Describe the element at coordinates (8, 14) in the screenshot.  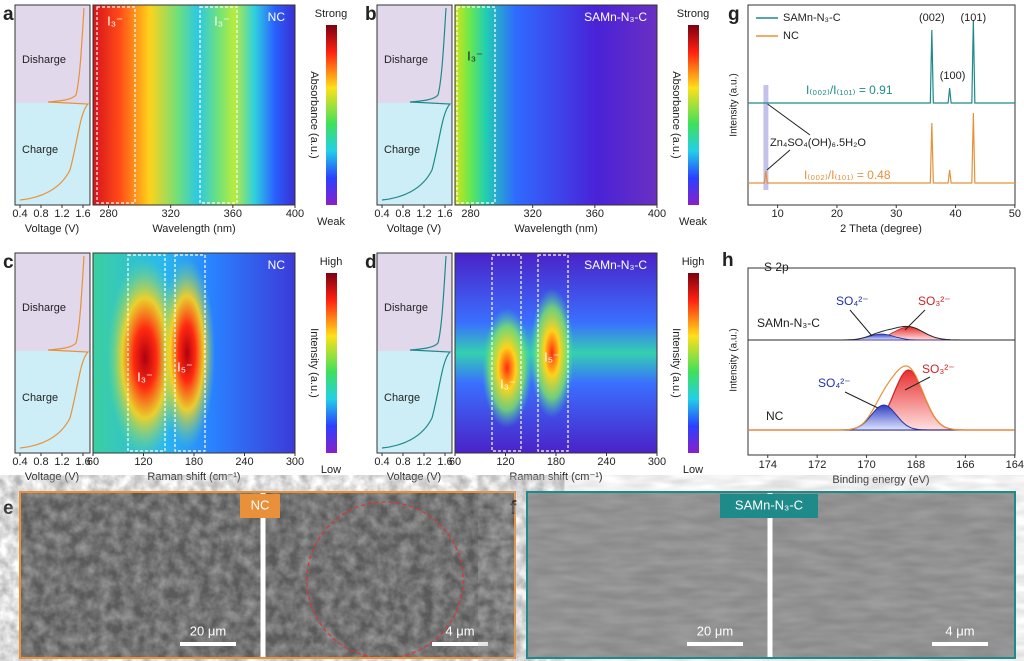
I see `panel-letter: a` at that location.